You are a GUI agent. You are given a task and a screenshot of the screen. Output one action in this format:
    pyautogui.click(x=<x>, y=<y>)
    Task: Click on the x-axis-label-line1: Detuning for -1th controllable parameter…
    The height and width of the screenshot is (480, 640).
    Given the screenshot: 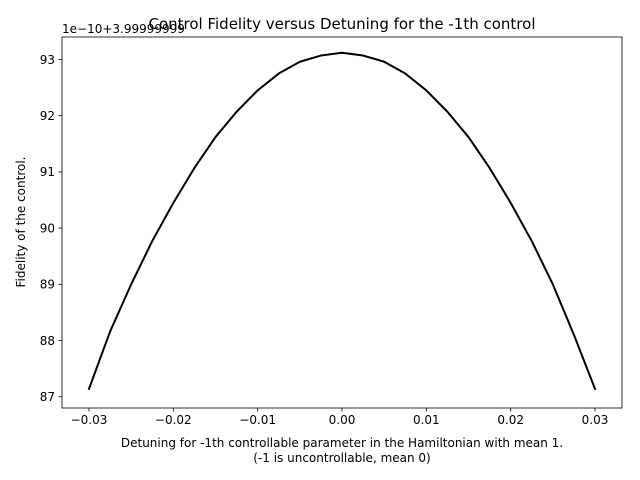 What is the action you would take?
    pyautogui.click(x=342, y=443)
    